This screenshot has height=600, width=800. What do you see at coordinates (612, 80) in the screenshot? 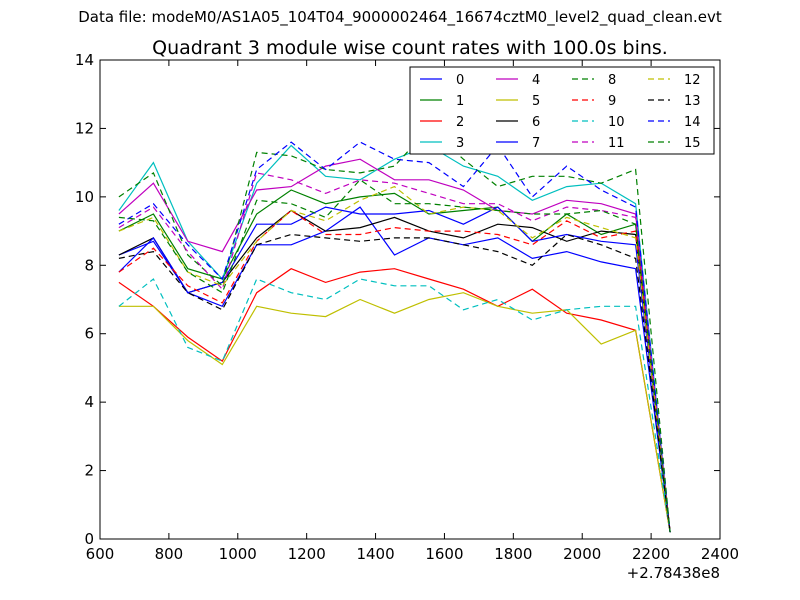
I see `legend-label-8: 8` at bounding box center [612, 80].